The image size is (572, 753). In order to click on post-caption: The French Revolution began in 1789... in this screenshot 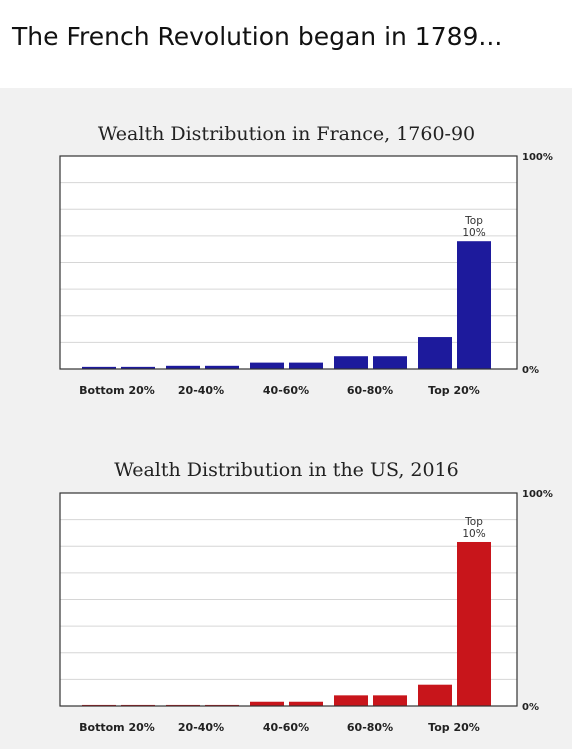, I will do `click(257, 36)`.